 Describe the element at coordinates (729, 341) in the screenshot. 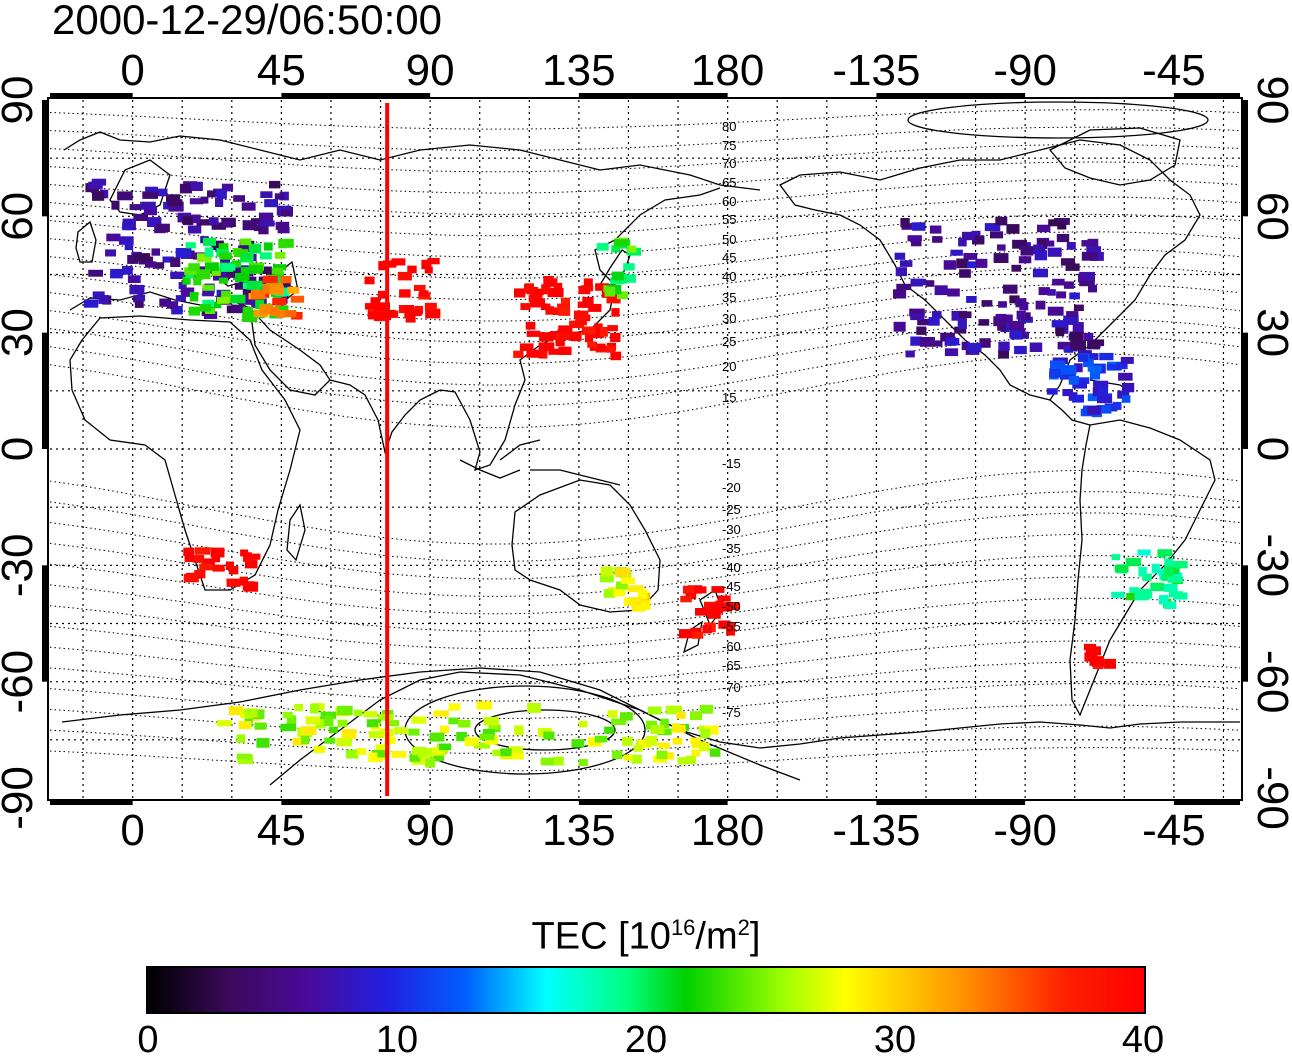

I see `mlat-label: 25` at that location.